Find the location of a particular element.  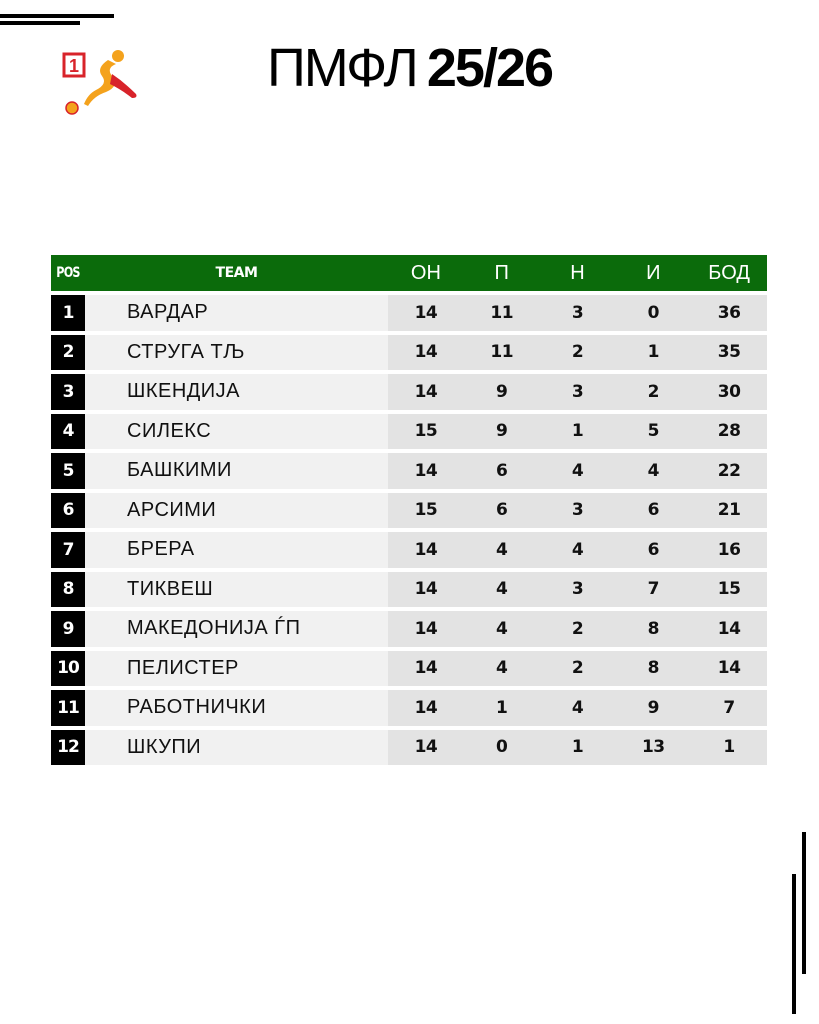

table-row: 8 ТИКВЕШ 14 4 3 7 15 is located at coordinates (409, 589).